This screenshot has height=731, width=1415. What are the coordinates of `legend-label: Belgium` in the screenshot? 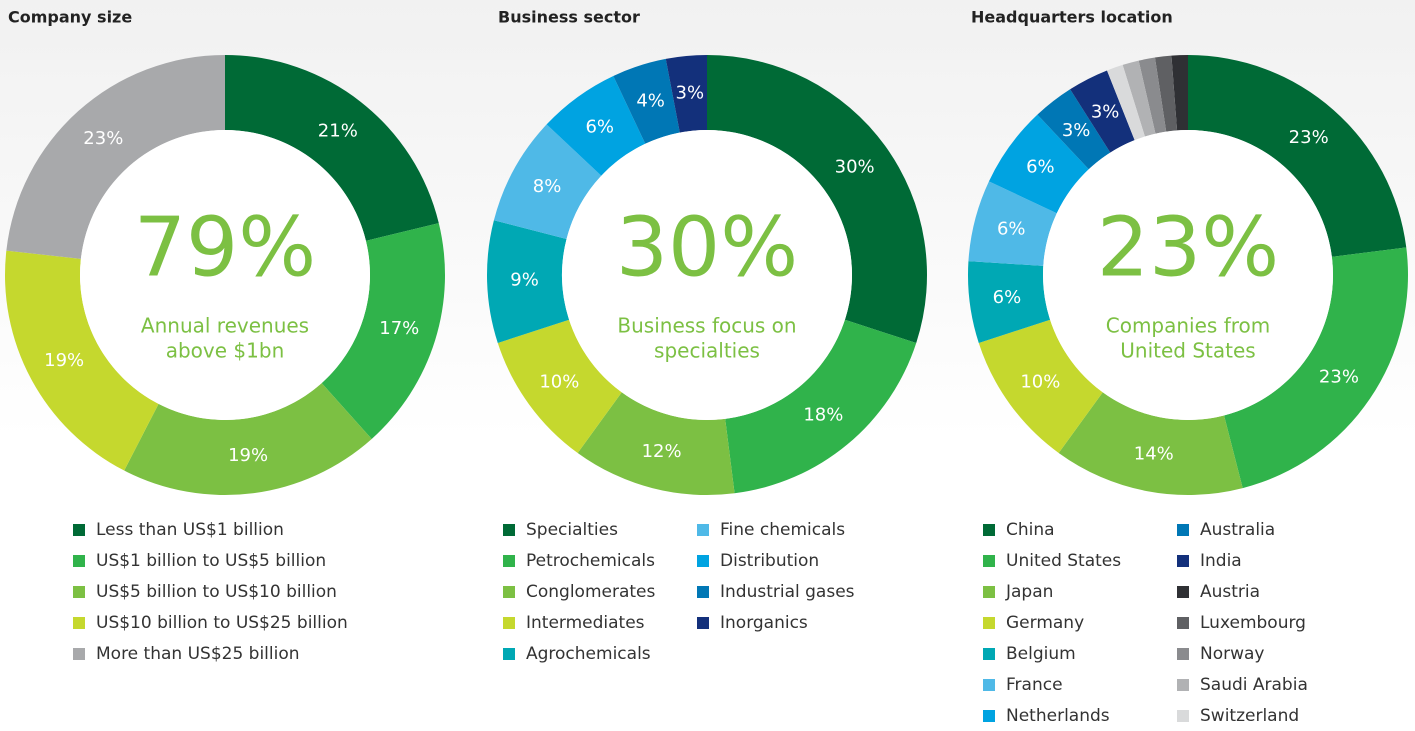 It's located at (1041, 654).